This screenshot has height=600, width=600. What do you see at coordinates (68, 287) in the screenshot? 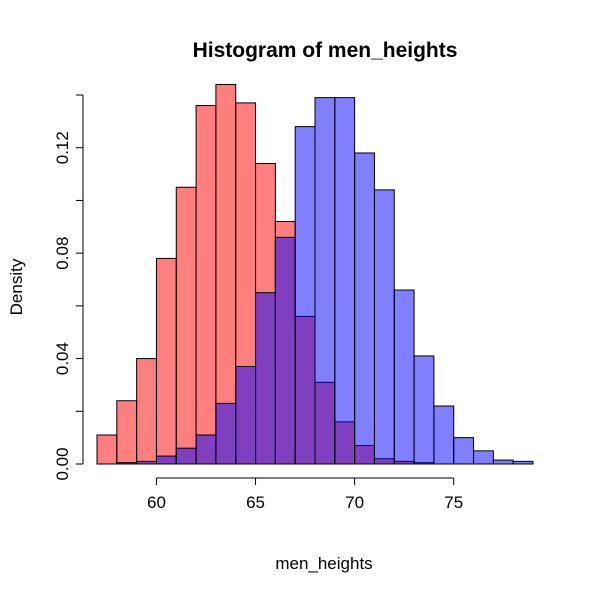
I see `y-axis: 0.00 0.04 0.08 0.12` at bounding box center [68, 287].